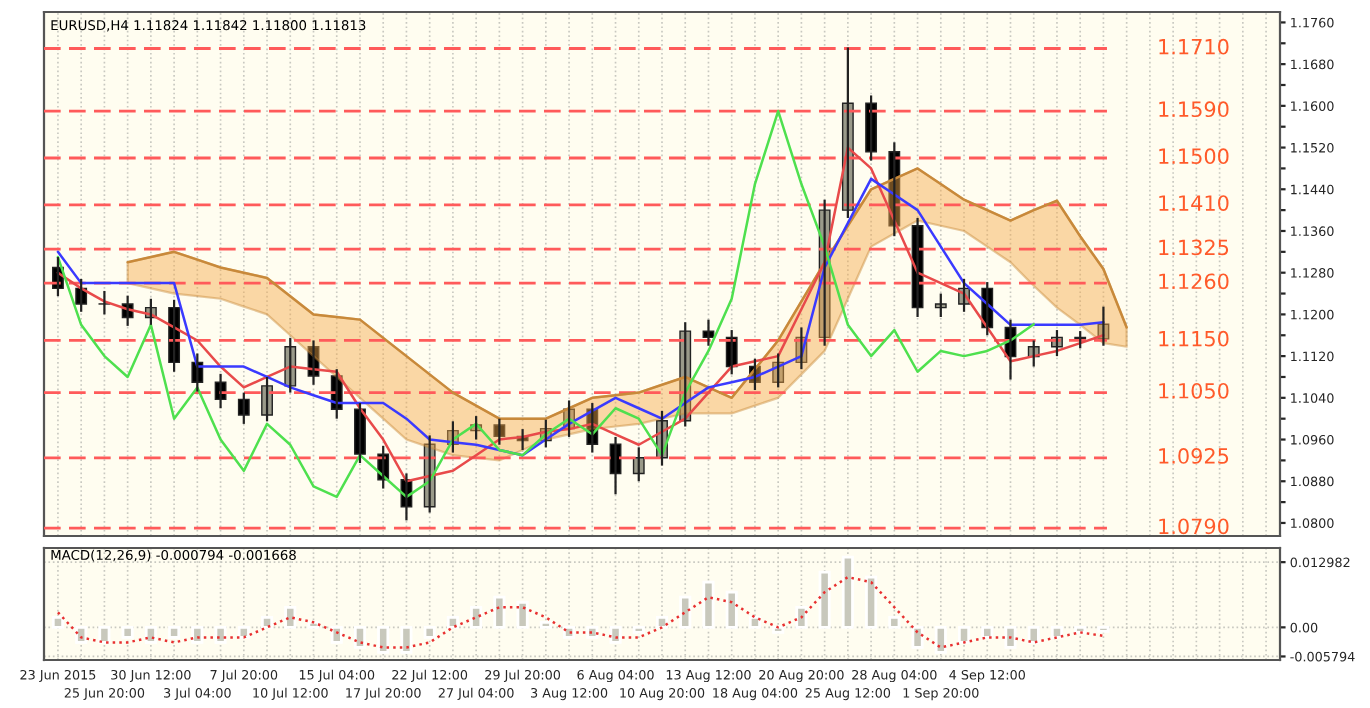 The image size is (1370, 708). I want to click on ref-line-label: 1.1260, so click(1194, 281).